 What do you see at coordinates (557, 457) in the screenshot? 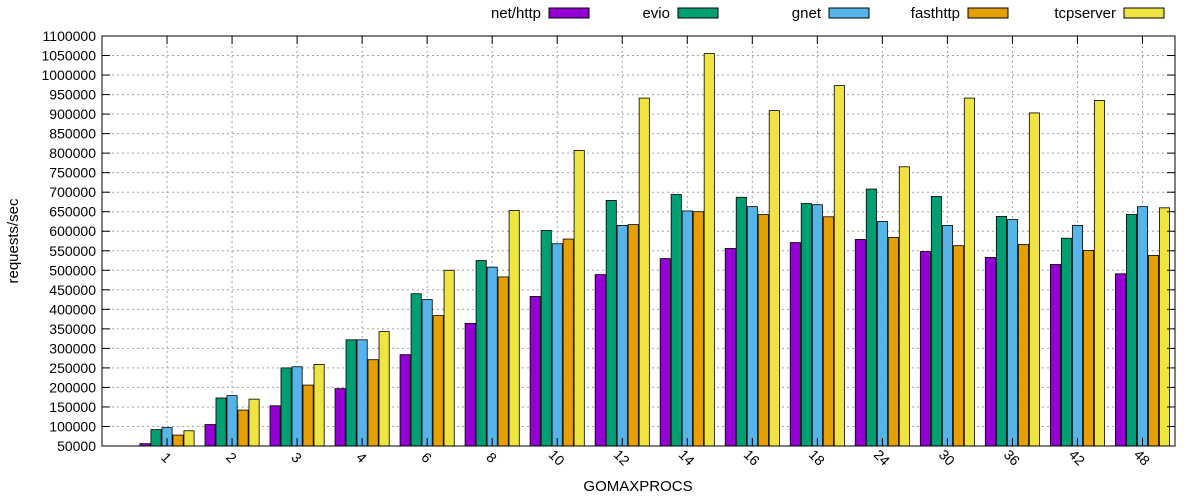
I see `x-tick-label: 10` at bounding box center [557, 457].